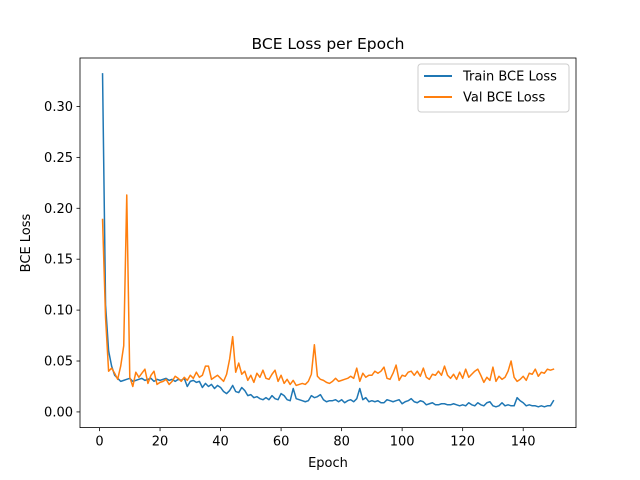  What do you see at coordinates (328, 44) in the screenshot?
I see `chart-title: BCE Loss per Epoch` at bounding box center [328, 44].